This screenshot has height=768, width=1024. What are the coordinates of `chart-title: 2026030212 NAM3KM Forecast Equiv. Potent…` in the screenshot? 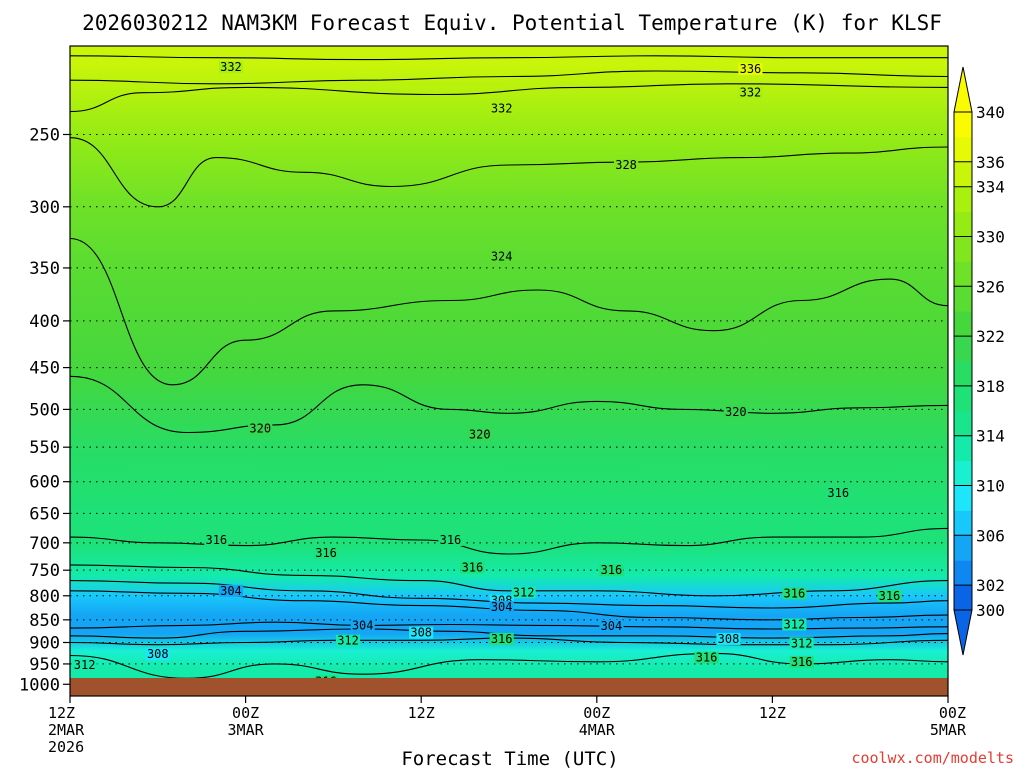 It's located at (512, 23).